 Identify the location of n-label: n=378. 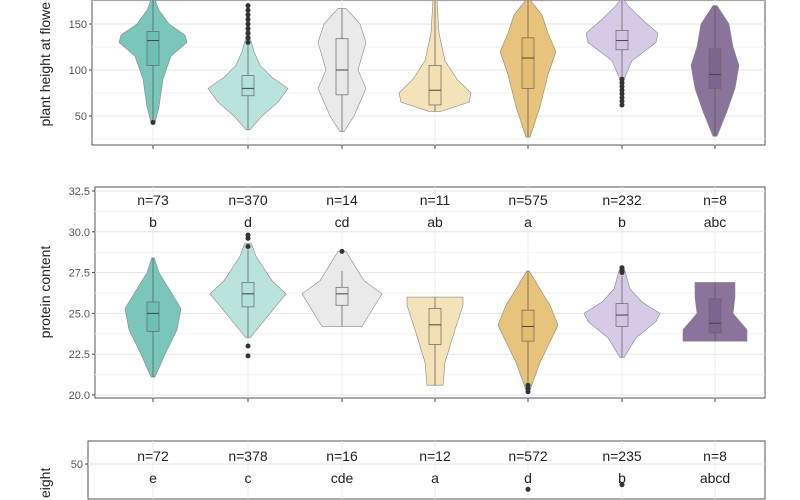
(248, 456).